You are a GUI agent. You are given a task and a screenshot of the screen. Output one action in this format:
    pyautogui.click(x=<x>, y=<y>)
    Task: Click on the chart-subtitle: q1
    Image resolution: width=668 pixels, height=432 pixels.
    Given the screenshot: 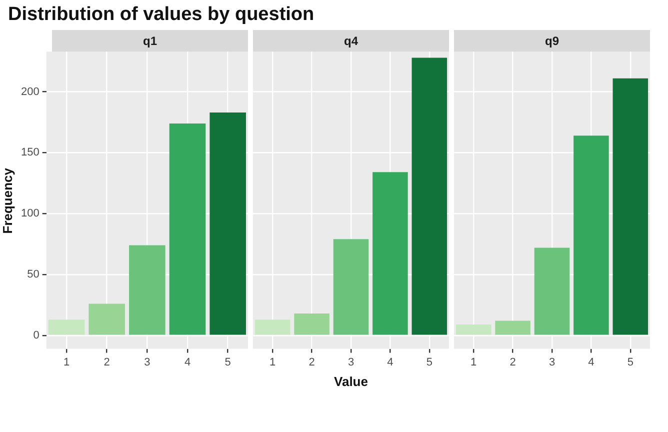 What is the action you would take?
    pyautogui.click(x=150, y=41)
    